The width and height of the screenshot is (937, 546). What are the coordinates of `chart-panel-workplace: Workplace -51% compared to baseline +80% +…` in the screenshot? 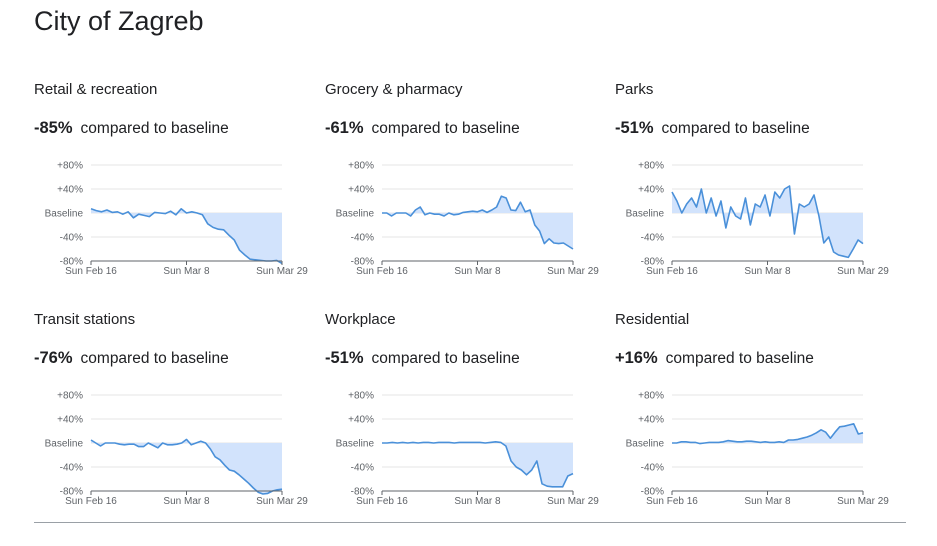 It's located at (470, 421).